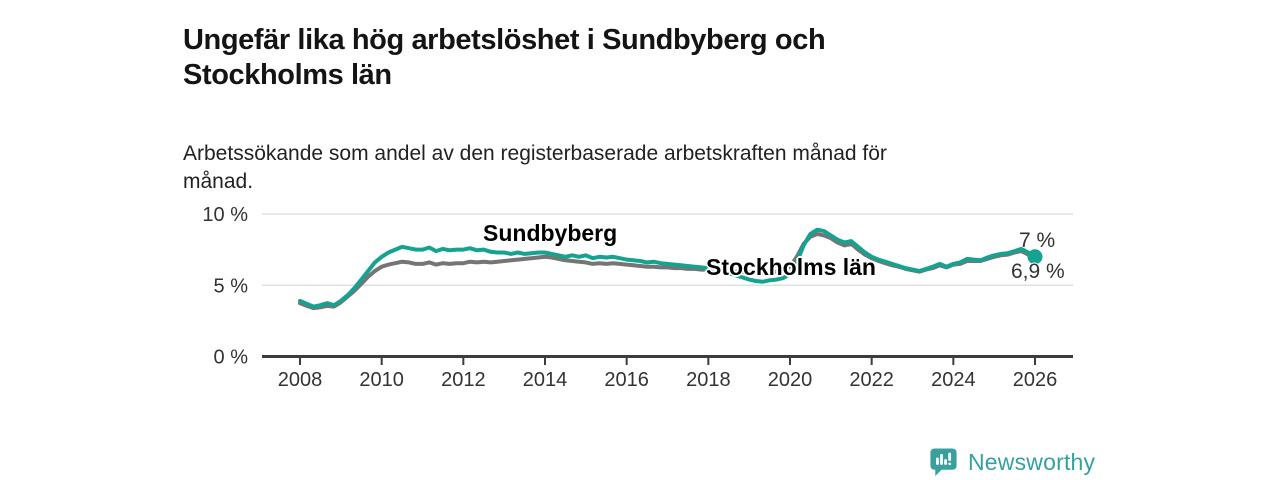  I want to click on x-tick-label: 2010, so click(381, 380).